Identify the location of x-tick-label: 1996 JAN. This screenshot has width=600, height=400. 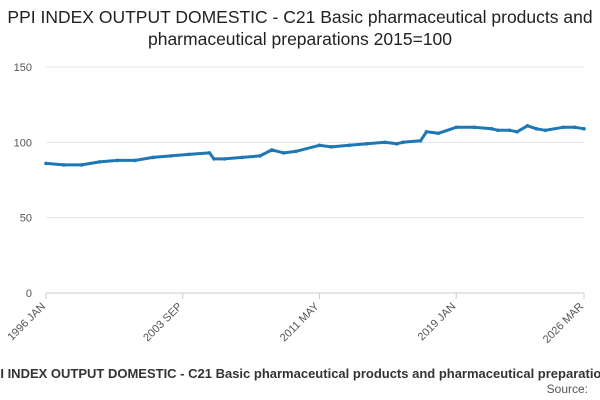
(26, 322).